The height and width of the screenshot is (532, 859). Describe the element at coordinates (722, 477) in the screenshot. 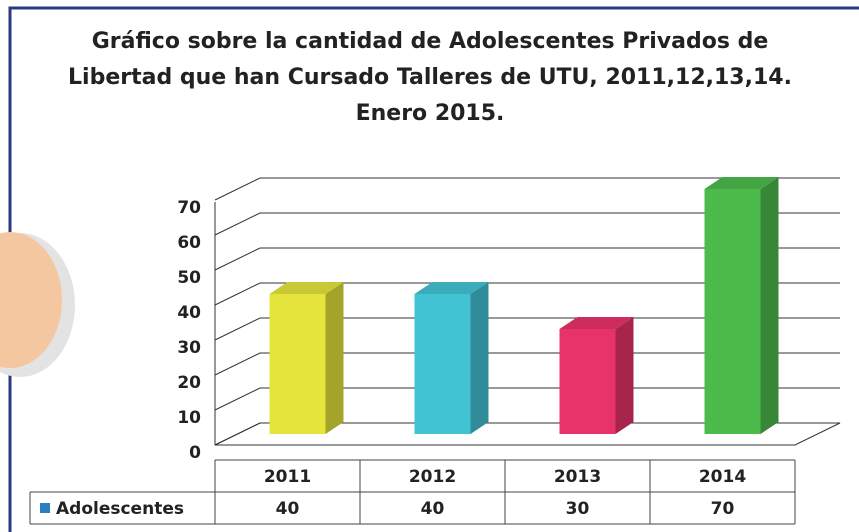

I see `x-tick-label: 2014` at that location.